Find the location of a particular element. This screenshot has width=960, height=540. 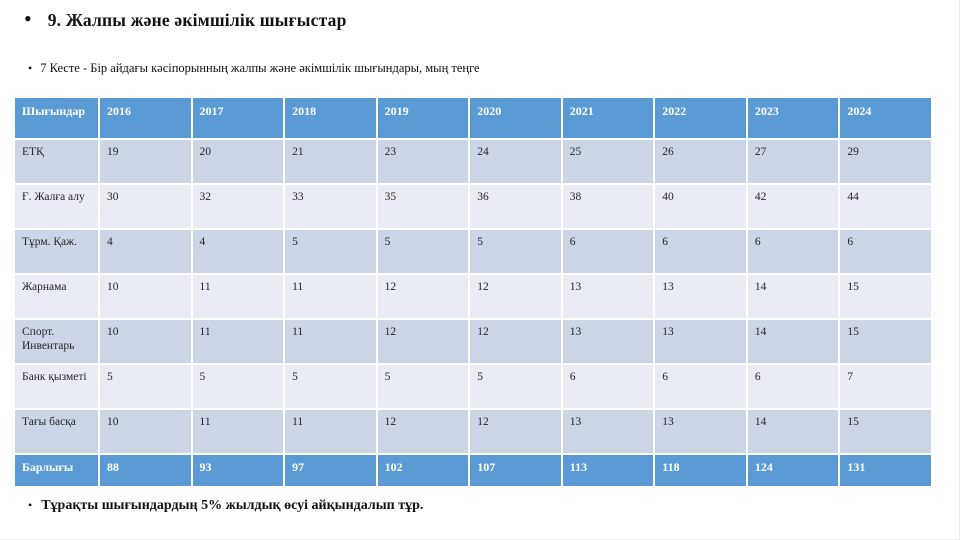

header-cell-expenses: Шығындар is located at coordinates (56, 118).